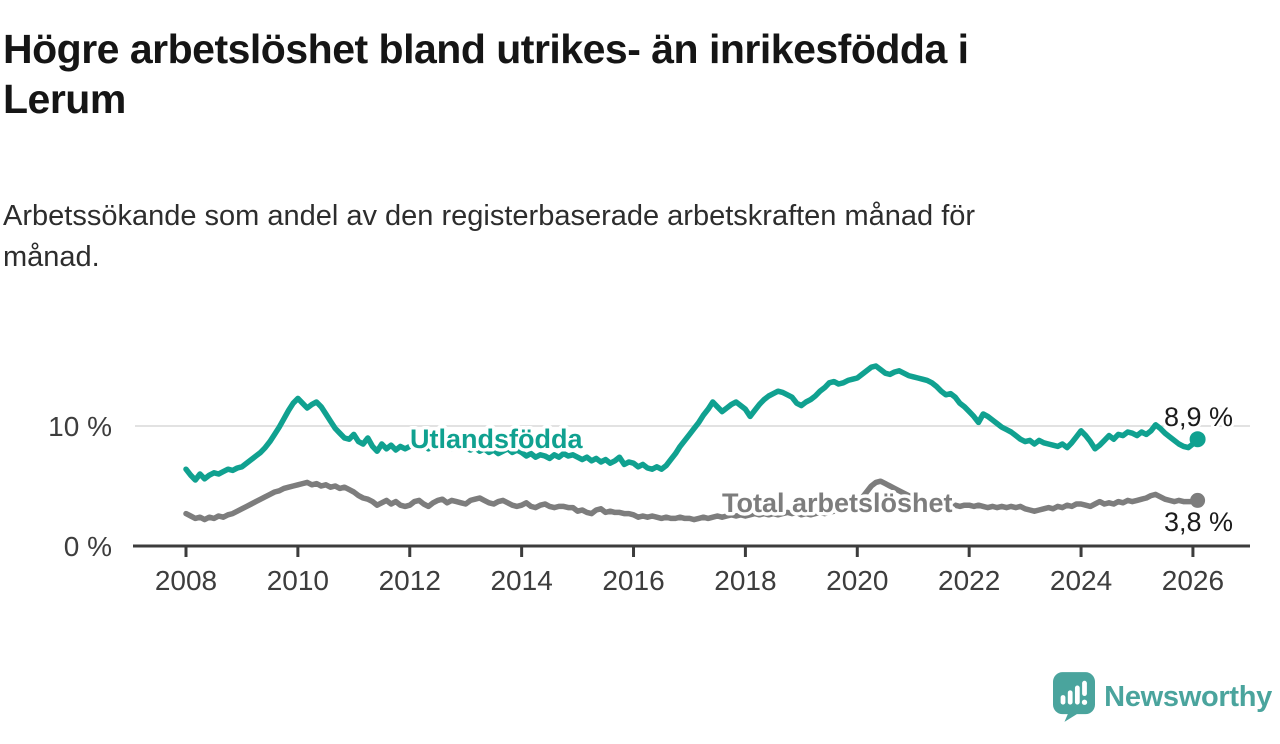  I want to click on x-tick-label-2024: 2024, so click(1081, 580).